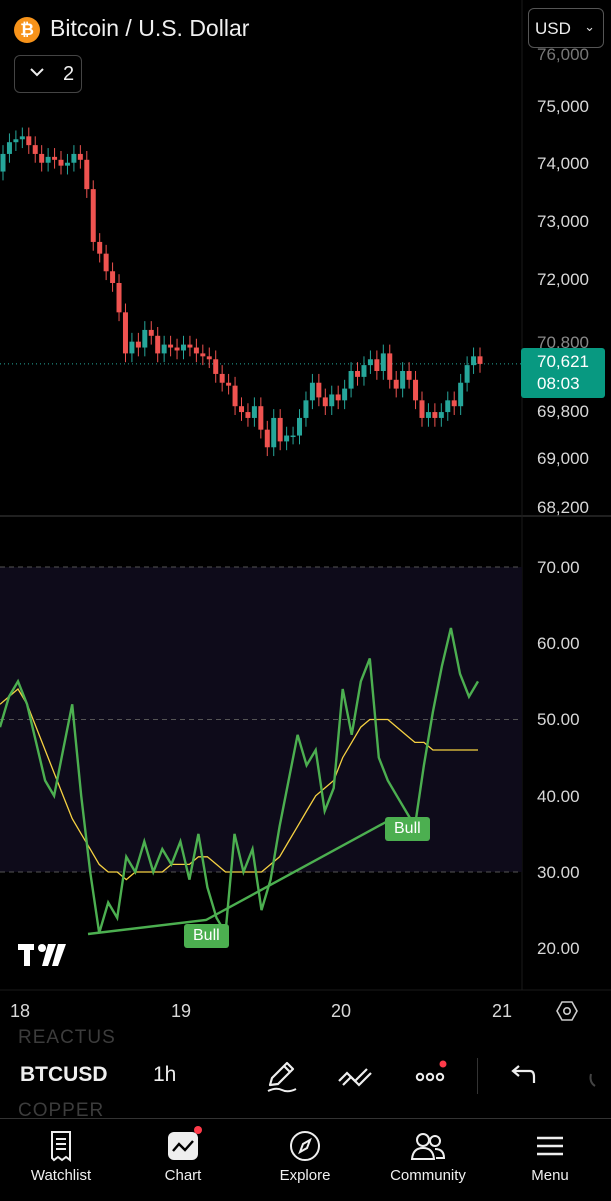 The height and width of the screenshot is (1201, 611). What do you see at coordinates (563, 342) in the screenshot?
I see `price-axis-label: 70,800` at bounding box center [563, 342].